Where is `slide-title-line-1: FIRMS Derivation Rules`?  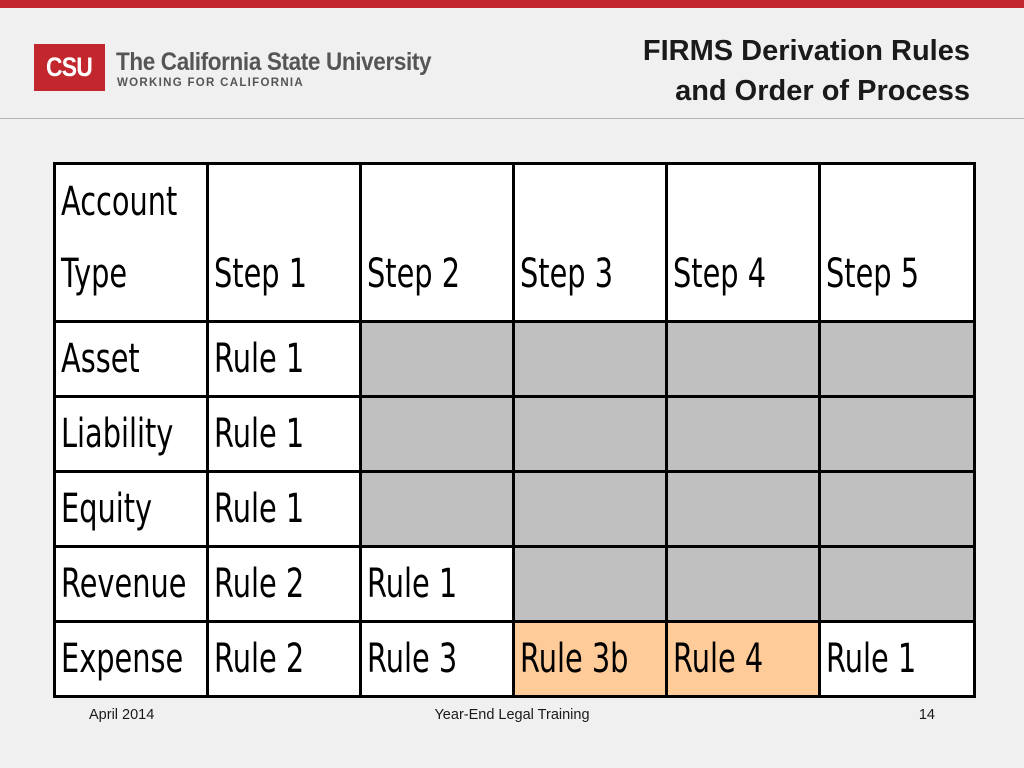
slide-title-line-1: FIRMS Derivation Rules is located at coordinates (806, 51).